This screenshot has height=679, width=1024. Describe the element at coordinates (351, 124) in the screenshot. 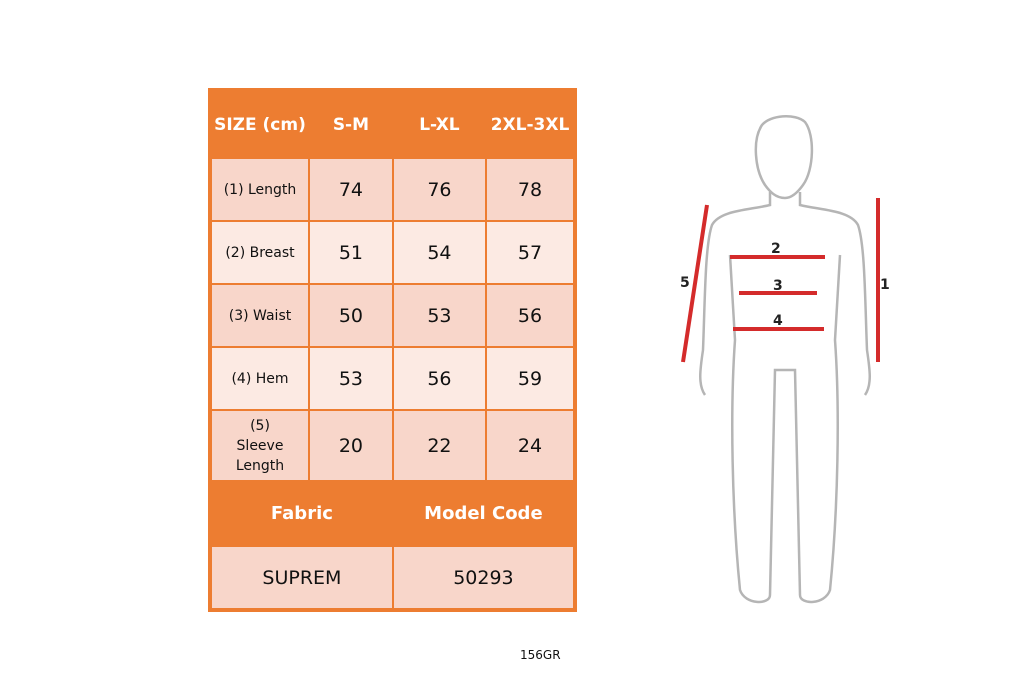

I see `size-s-m: S-M` at that location.